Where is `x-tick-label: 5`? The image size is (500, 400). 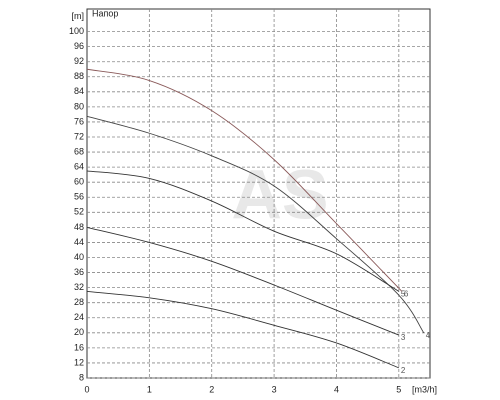 x-tick-label: 5 is located at coordinates (398, 389).